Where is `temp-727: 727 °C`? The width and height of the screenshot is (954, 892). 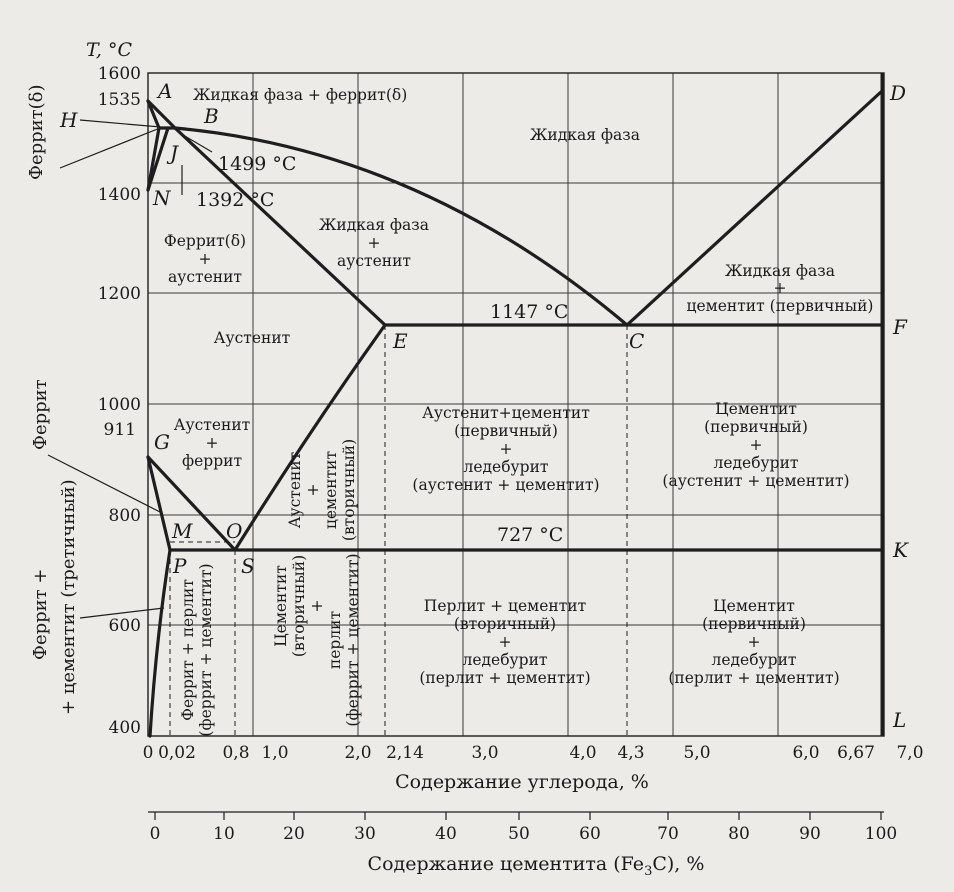
temp-727: 727 °C is located at coordinates (530, 535).